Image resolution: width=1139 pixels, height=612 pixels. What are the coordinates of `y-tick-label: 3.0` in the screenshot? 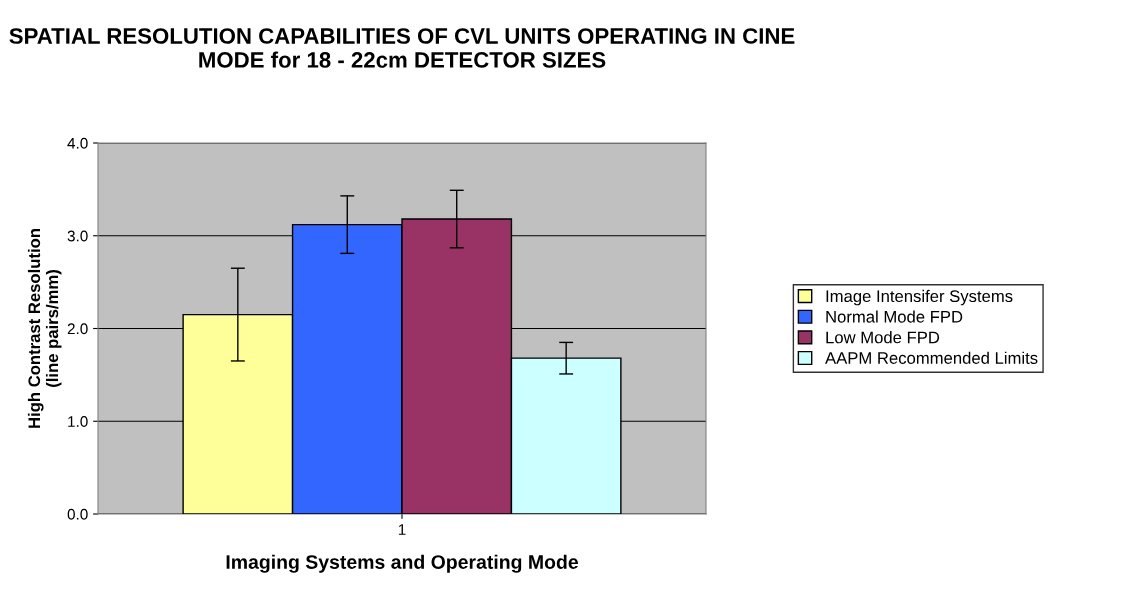 It's located at (77, 236).